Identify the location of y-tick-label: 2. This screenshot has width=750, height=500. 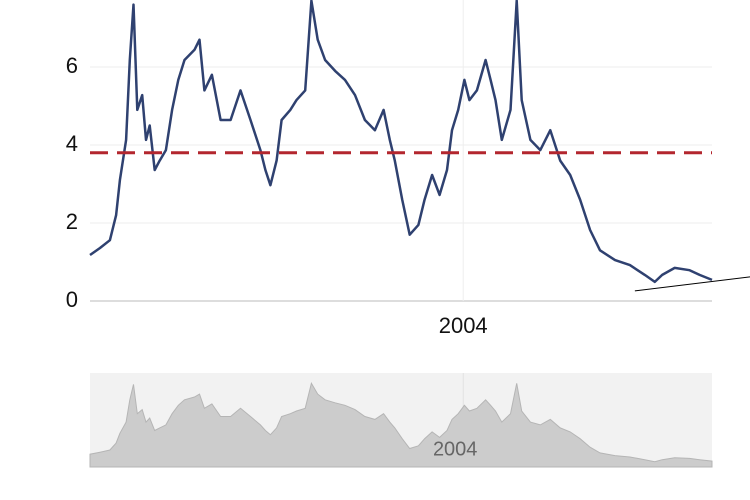
(72, 221).